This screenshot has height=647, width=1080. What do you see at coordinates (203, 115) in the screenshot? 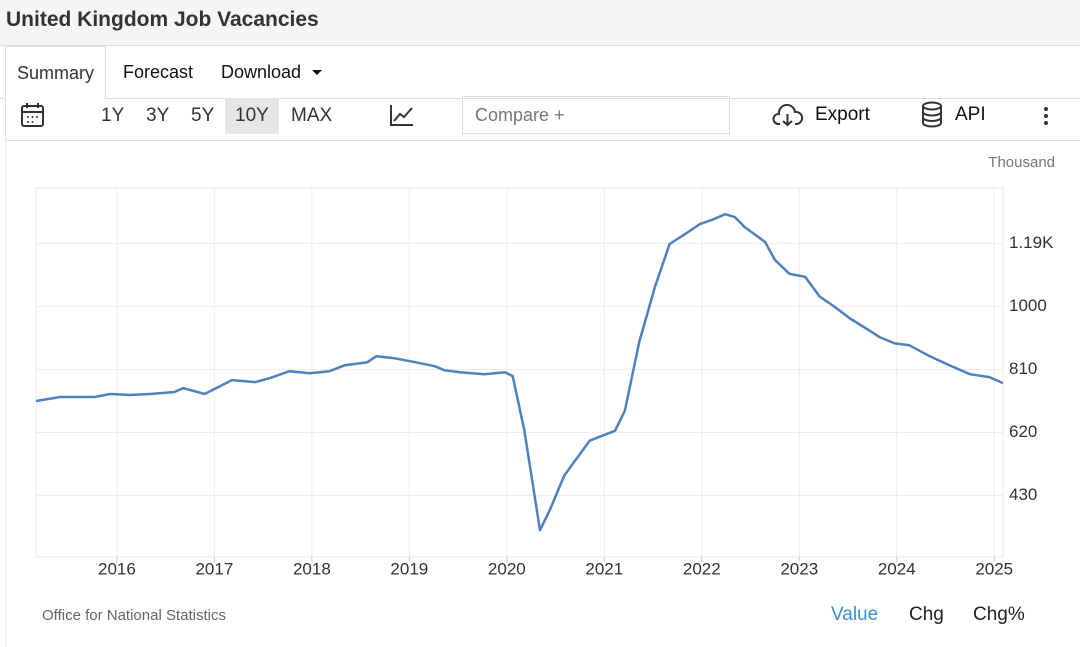
I see `range-button: 5Y` at bounding box center [203, 115].